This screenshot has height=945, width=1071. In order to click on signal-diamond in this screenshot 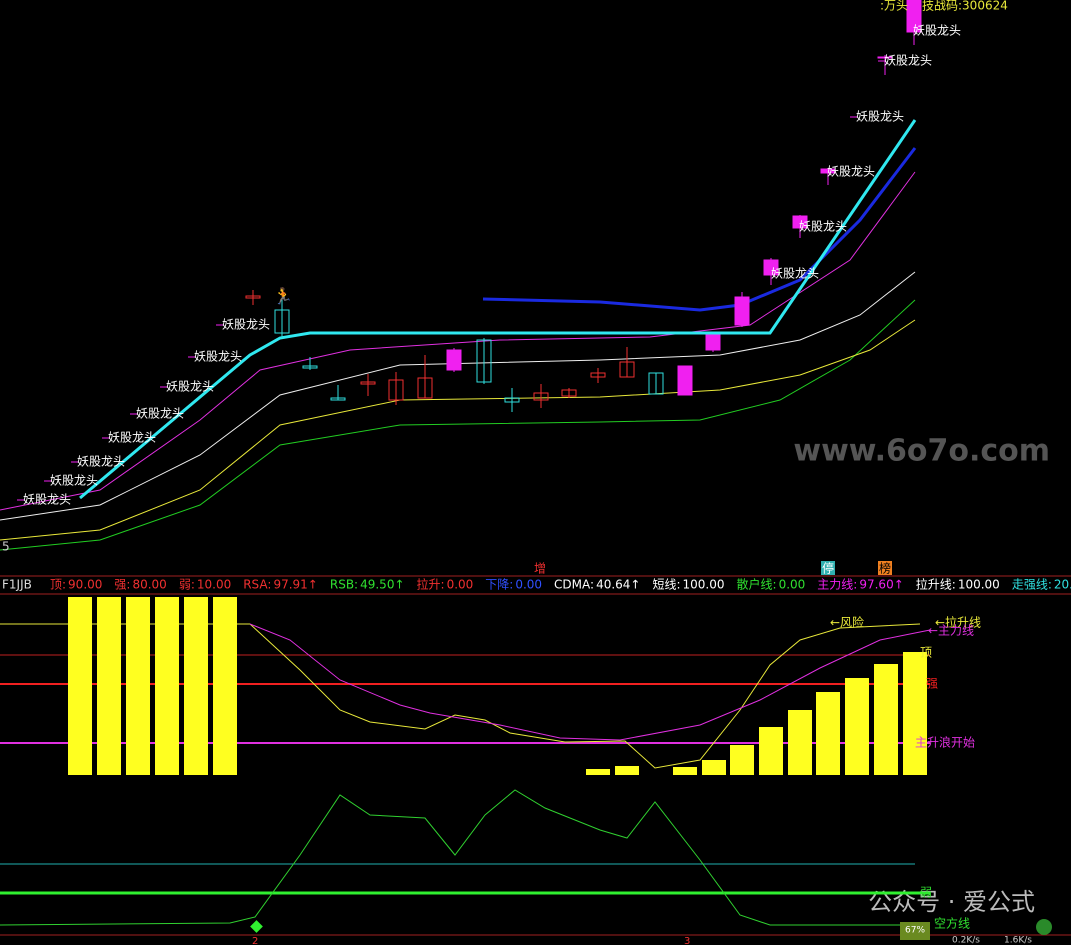, I will do `click(256, 926)`.